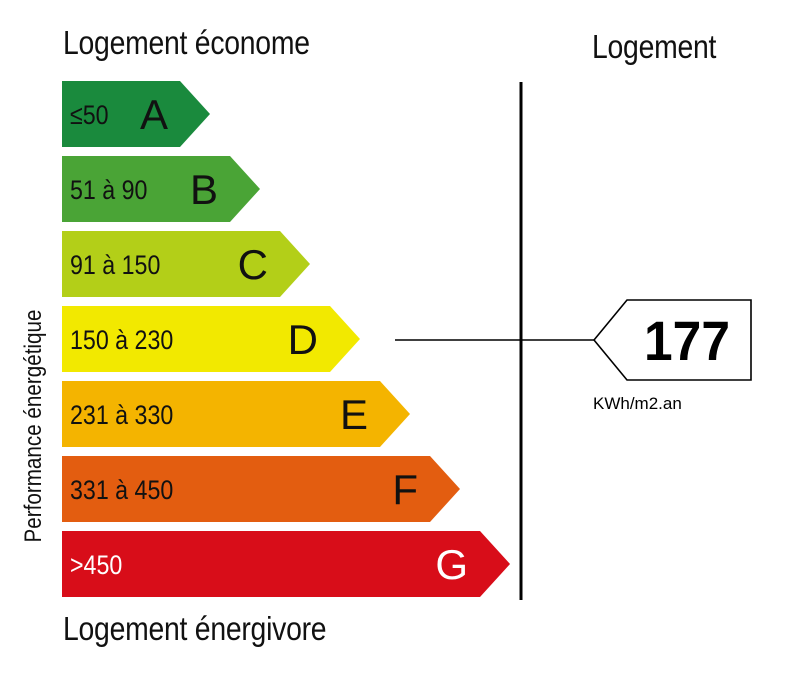 This screenshot has width=800, height=689. Describe the element at coordinates (654, 46) in the screenshot. I see `column-label: Logement` at that location.